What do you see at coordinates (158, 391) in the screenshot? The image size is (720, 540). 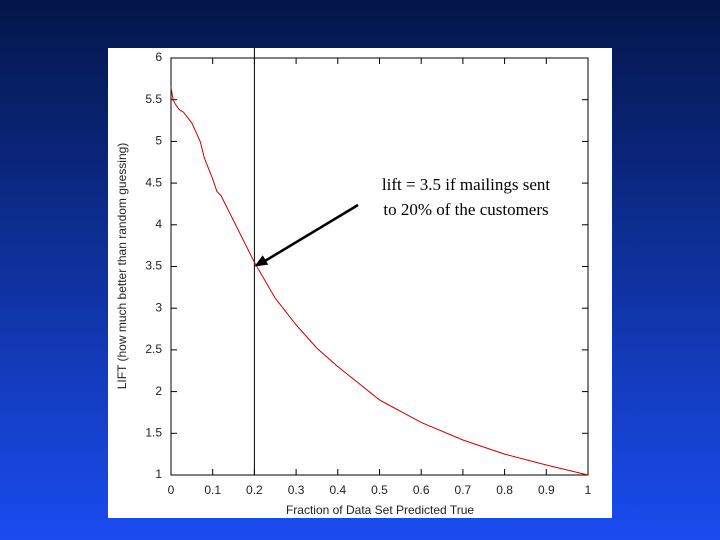 I see `y-tick-label: 2` at bounding box center [158, 391].